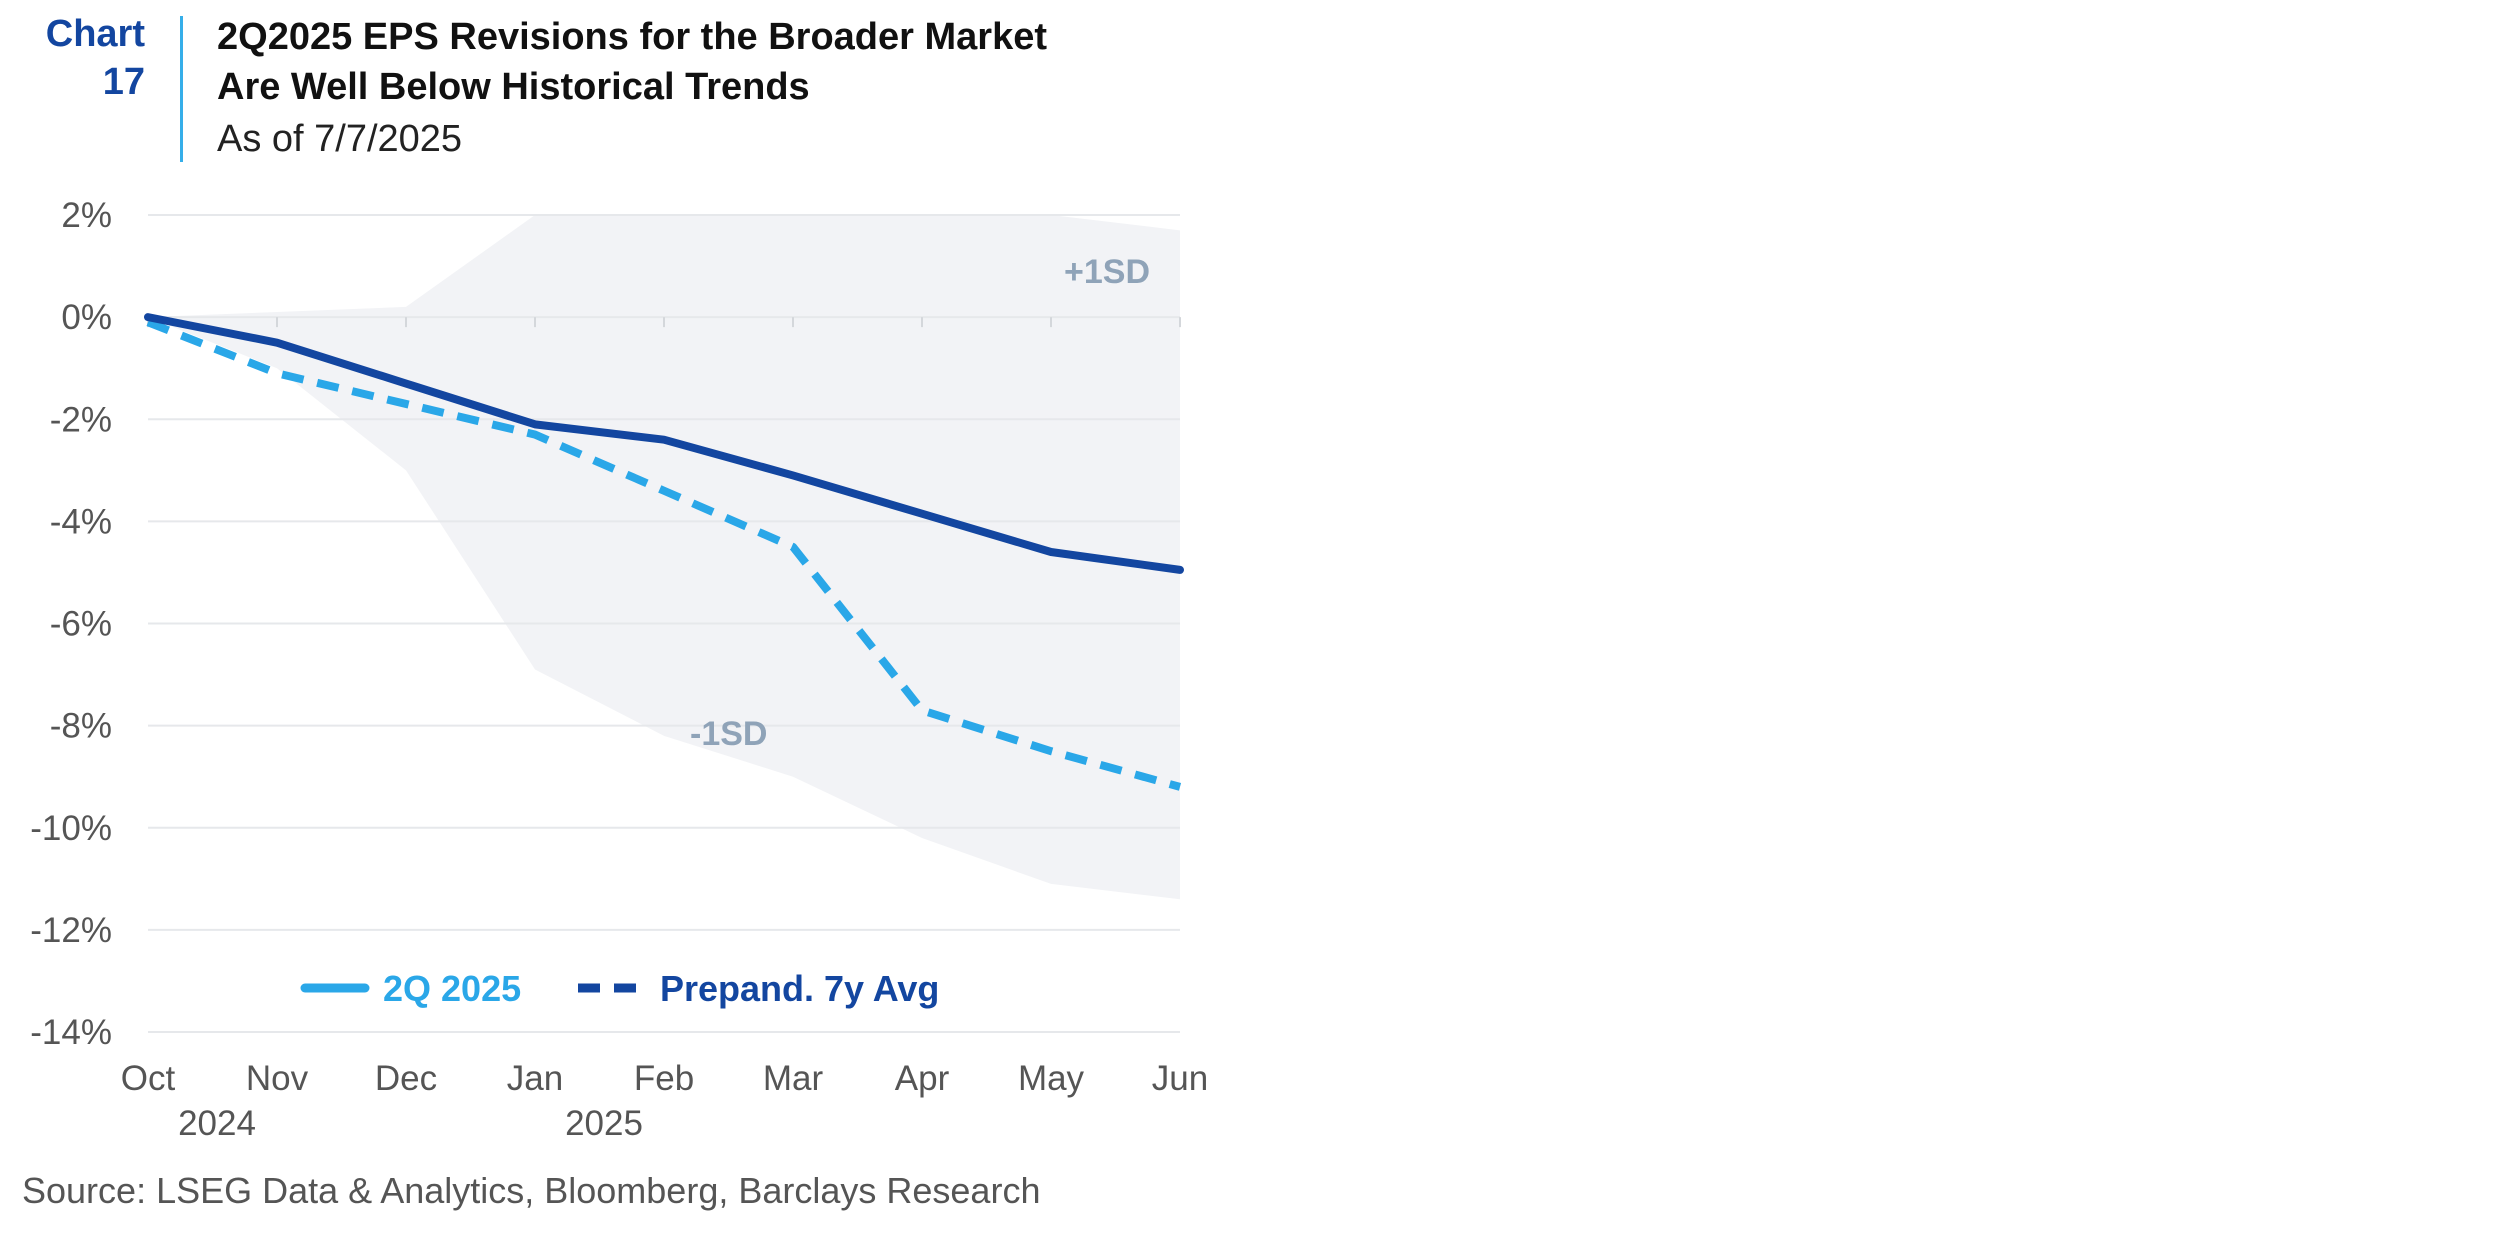 This screenshot has height=1246, width=2498. Describe the element at coordinates (217, 1123) in the screenshot. I see `x-year-label: 2024` at that location.